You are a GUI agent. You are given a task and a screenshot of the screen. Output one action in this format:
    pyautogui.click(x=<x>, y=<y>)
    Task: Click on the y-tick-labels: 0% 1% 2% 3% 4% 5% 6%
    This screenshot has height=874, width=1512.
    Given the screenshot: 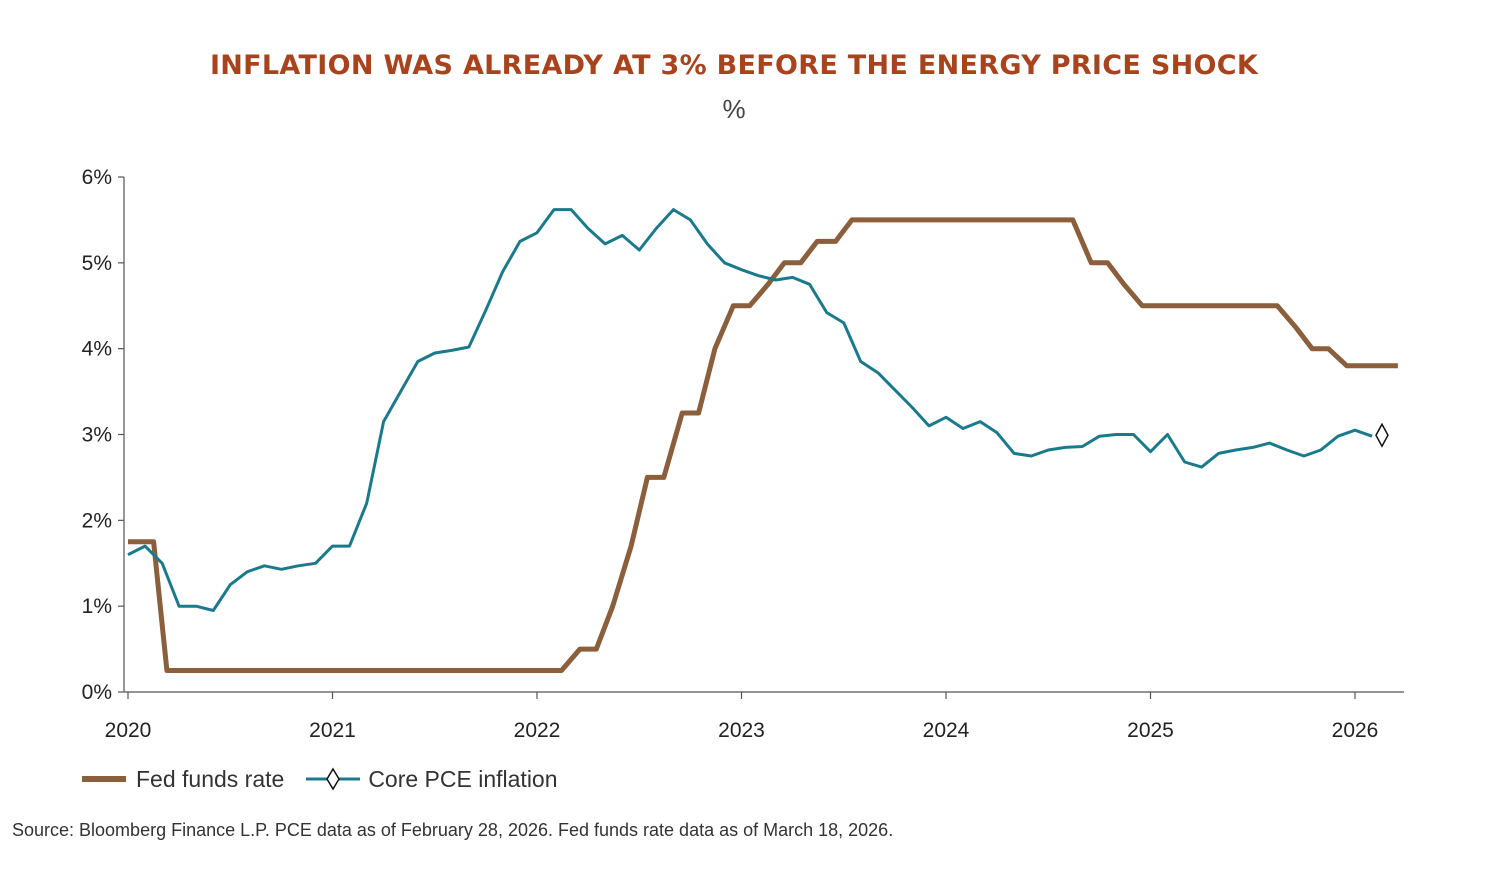 What is the action you would take?
    pyautogui.click(x=97, y=435)
    